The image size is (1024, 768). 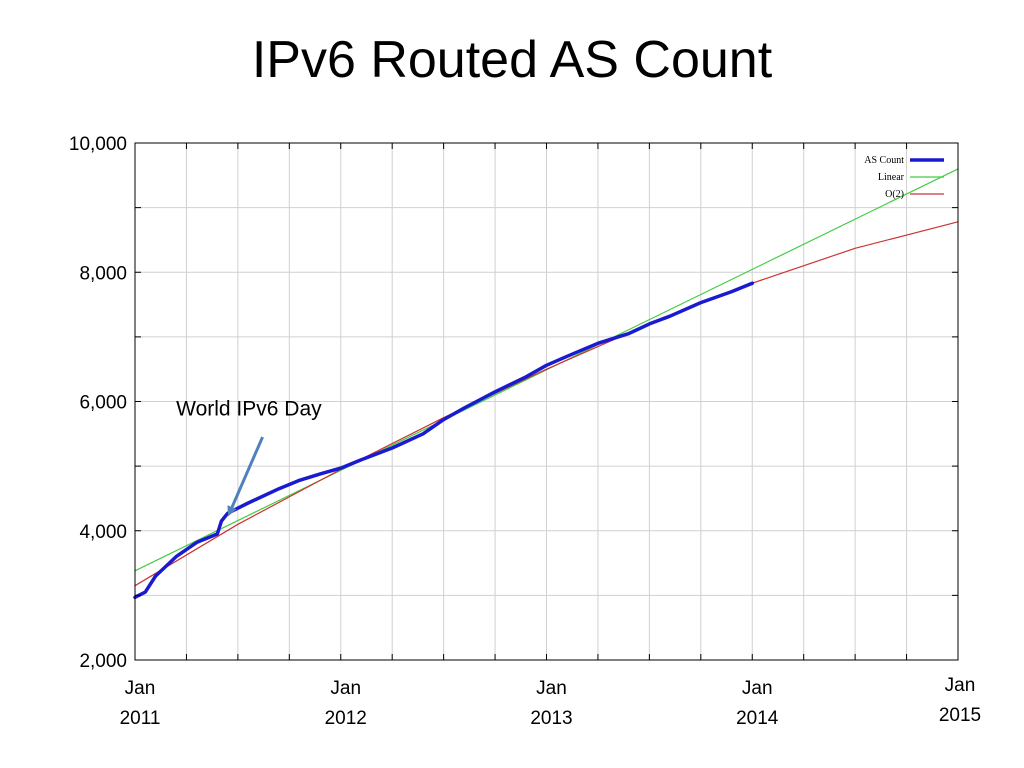 What do you see at coordinates (245, 476) in the screenshot?
I see `annotation-arrow` at bounding box center [245, 476].